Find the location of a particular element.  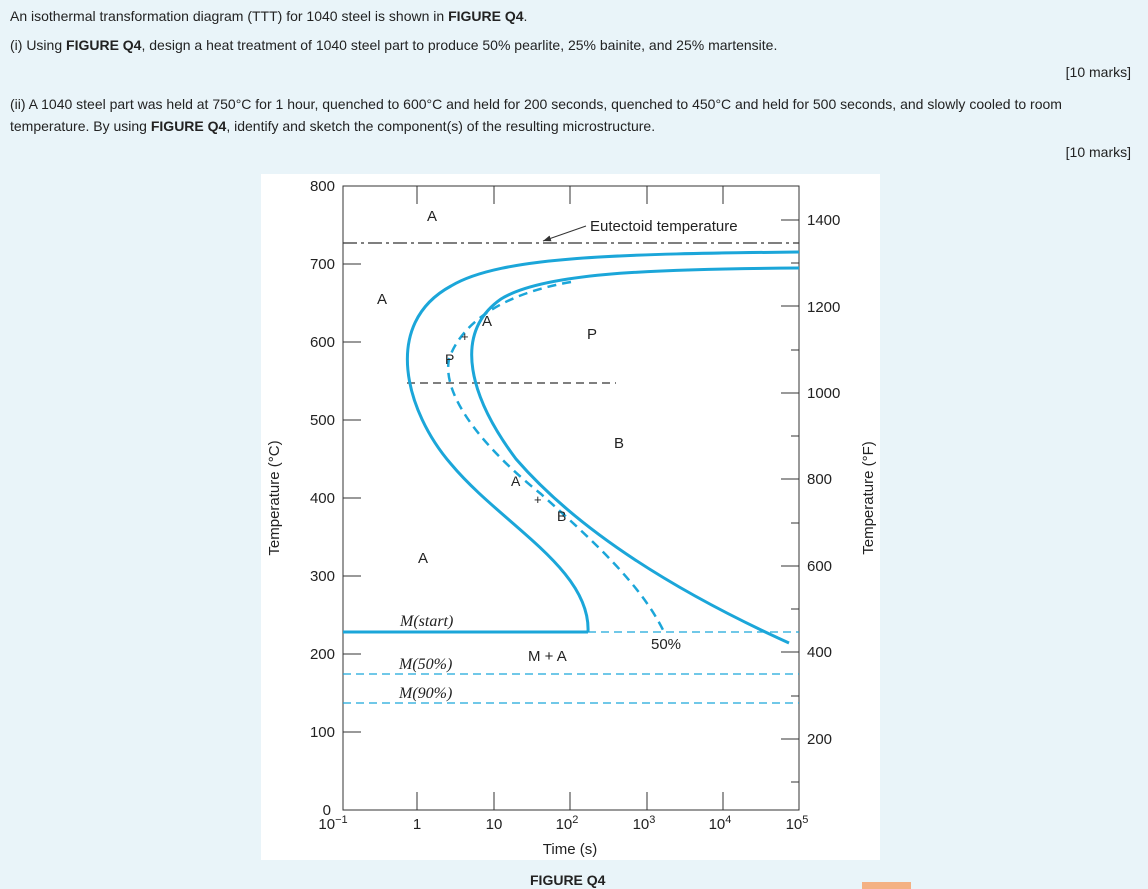

left-tick-100: 100 is located at coordinates (322, 732).